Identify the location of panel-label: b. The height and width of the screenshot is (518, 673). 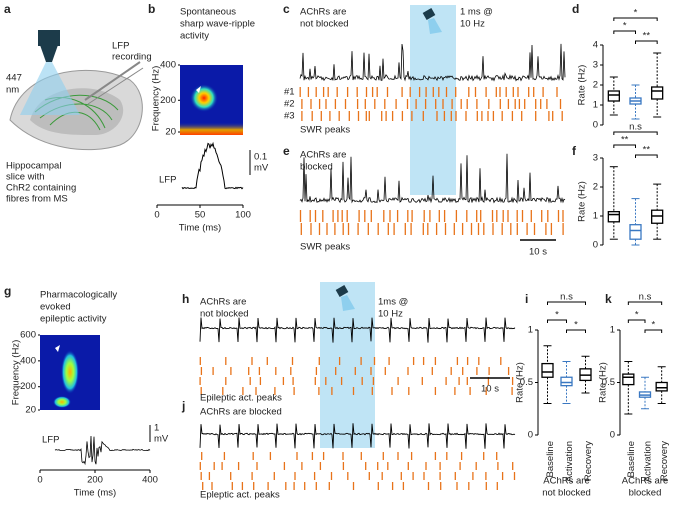
(151, 9).